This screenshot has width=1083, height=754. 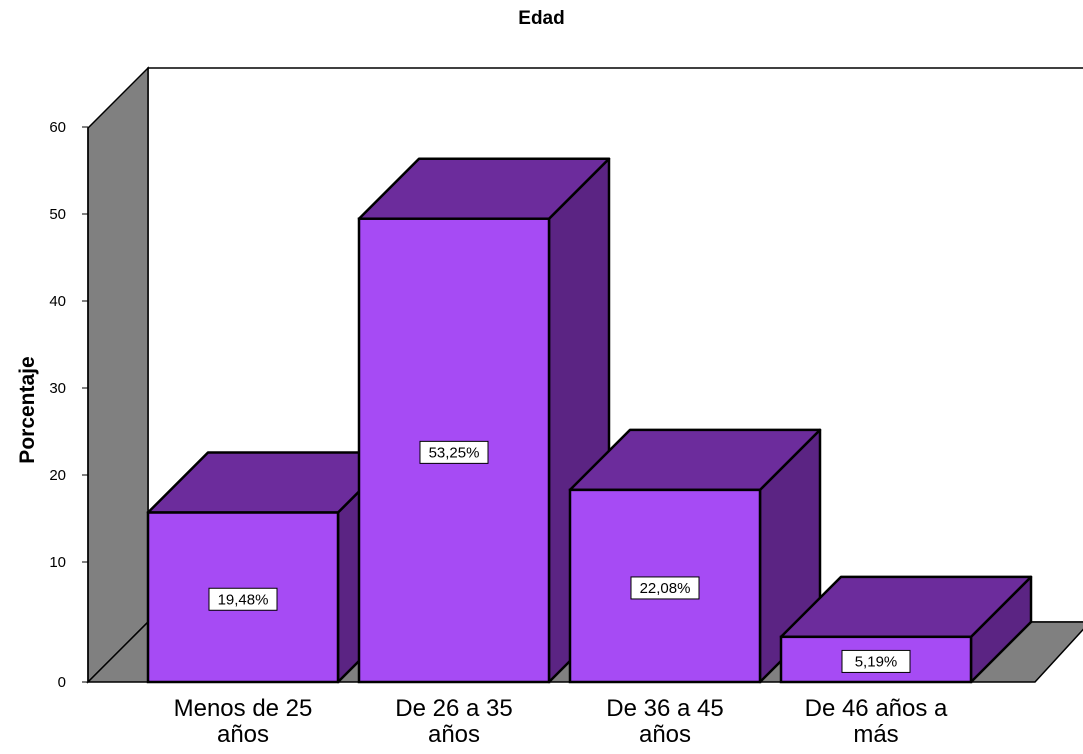 What do you see at coordinates (57, 475) in the screenshot?
I see `y-tick-label: 20` at bounding box center [57, 475].